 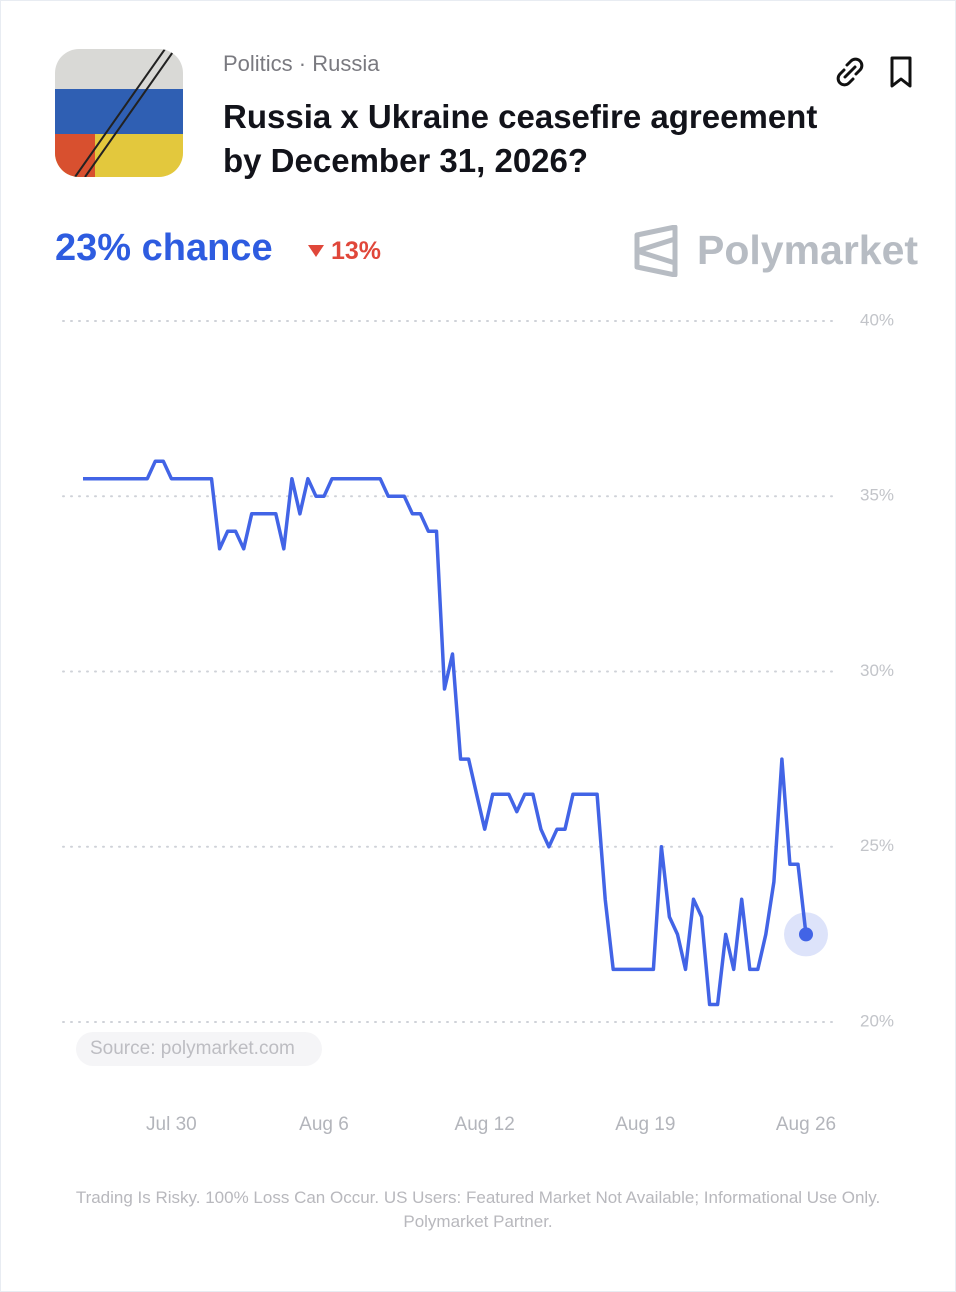 I want to click on source-badge, so click(x=199, y=1049).